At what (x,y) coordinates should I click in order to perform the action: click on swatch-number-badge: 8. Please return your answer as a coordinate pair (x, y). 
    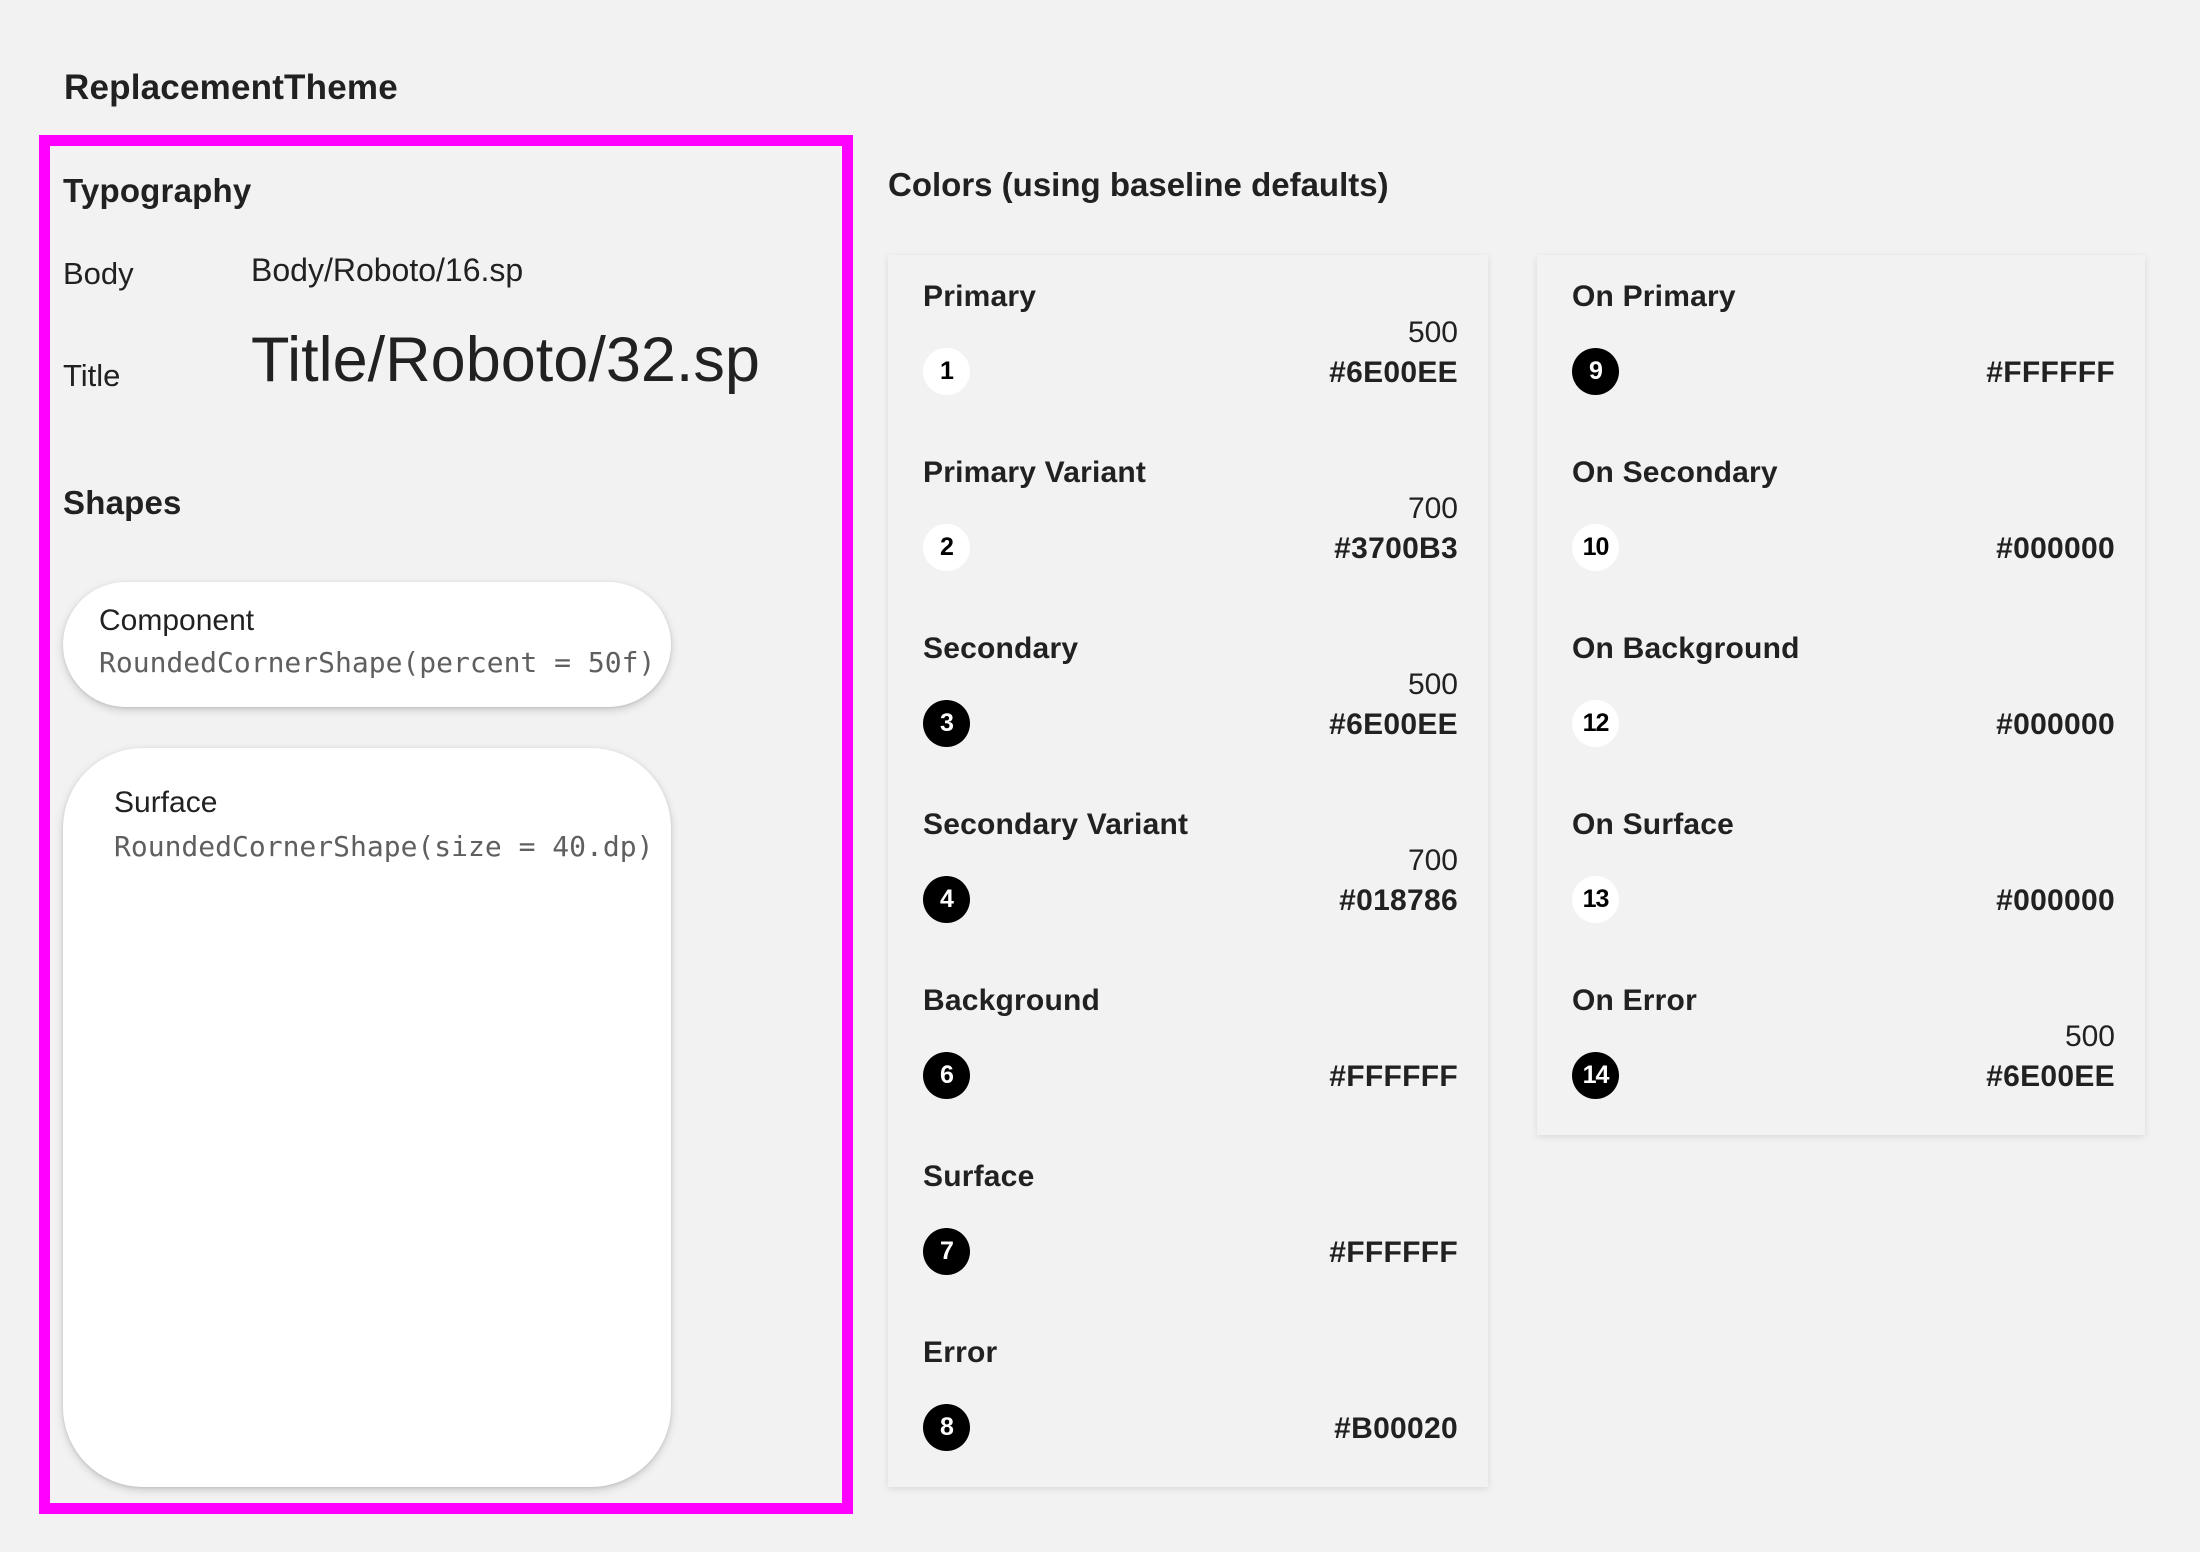
    Looking at the image, I should click on (946, 1427).